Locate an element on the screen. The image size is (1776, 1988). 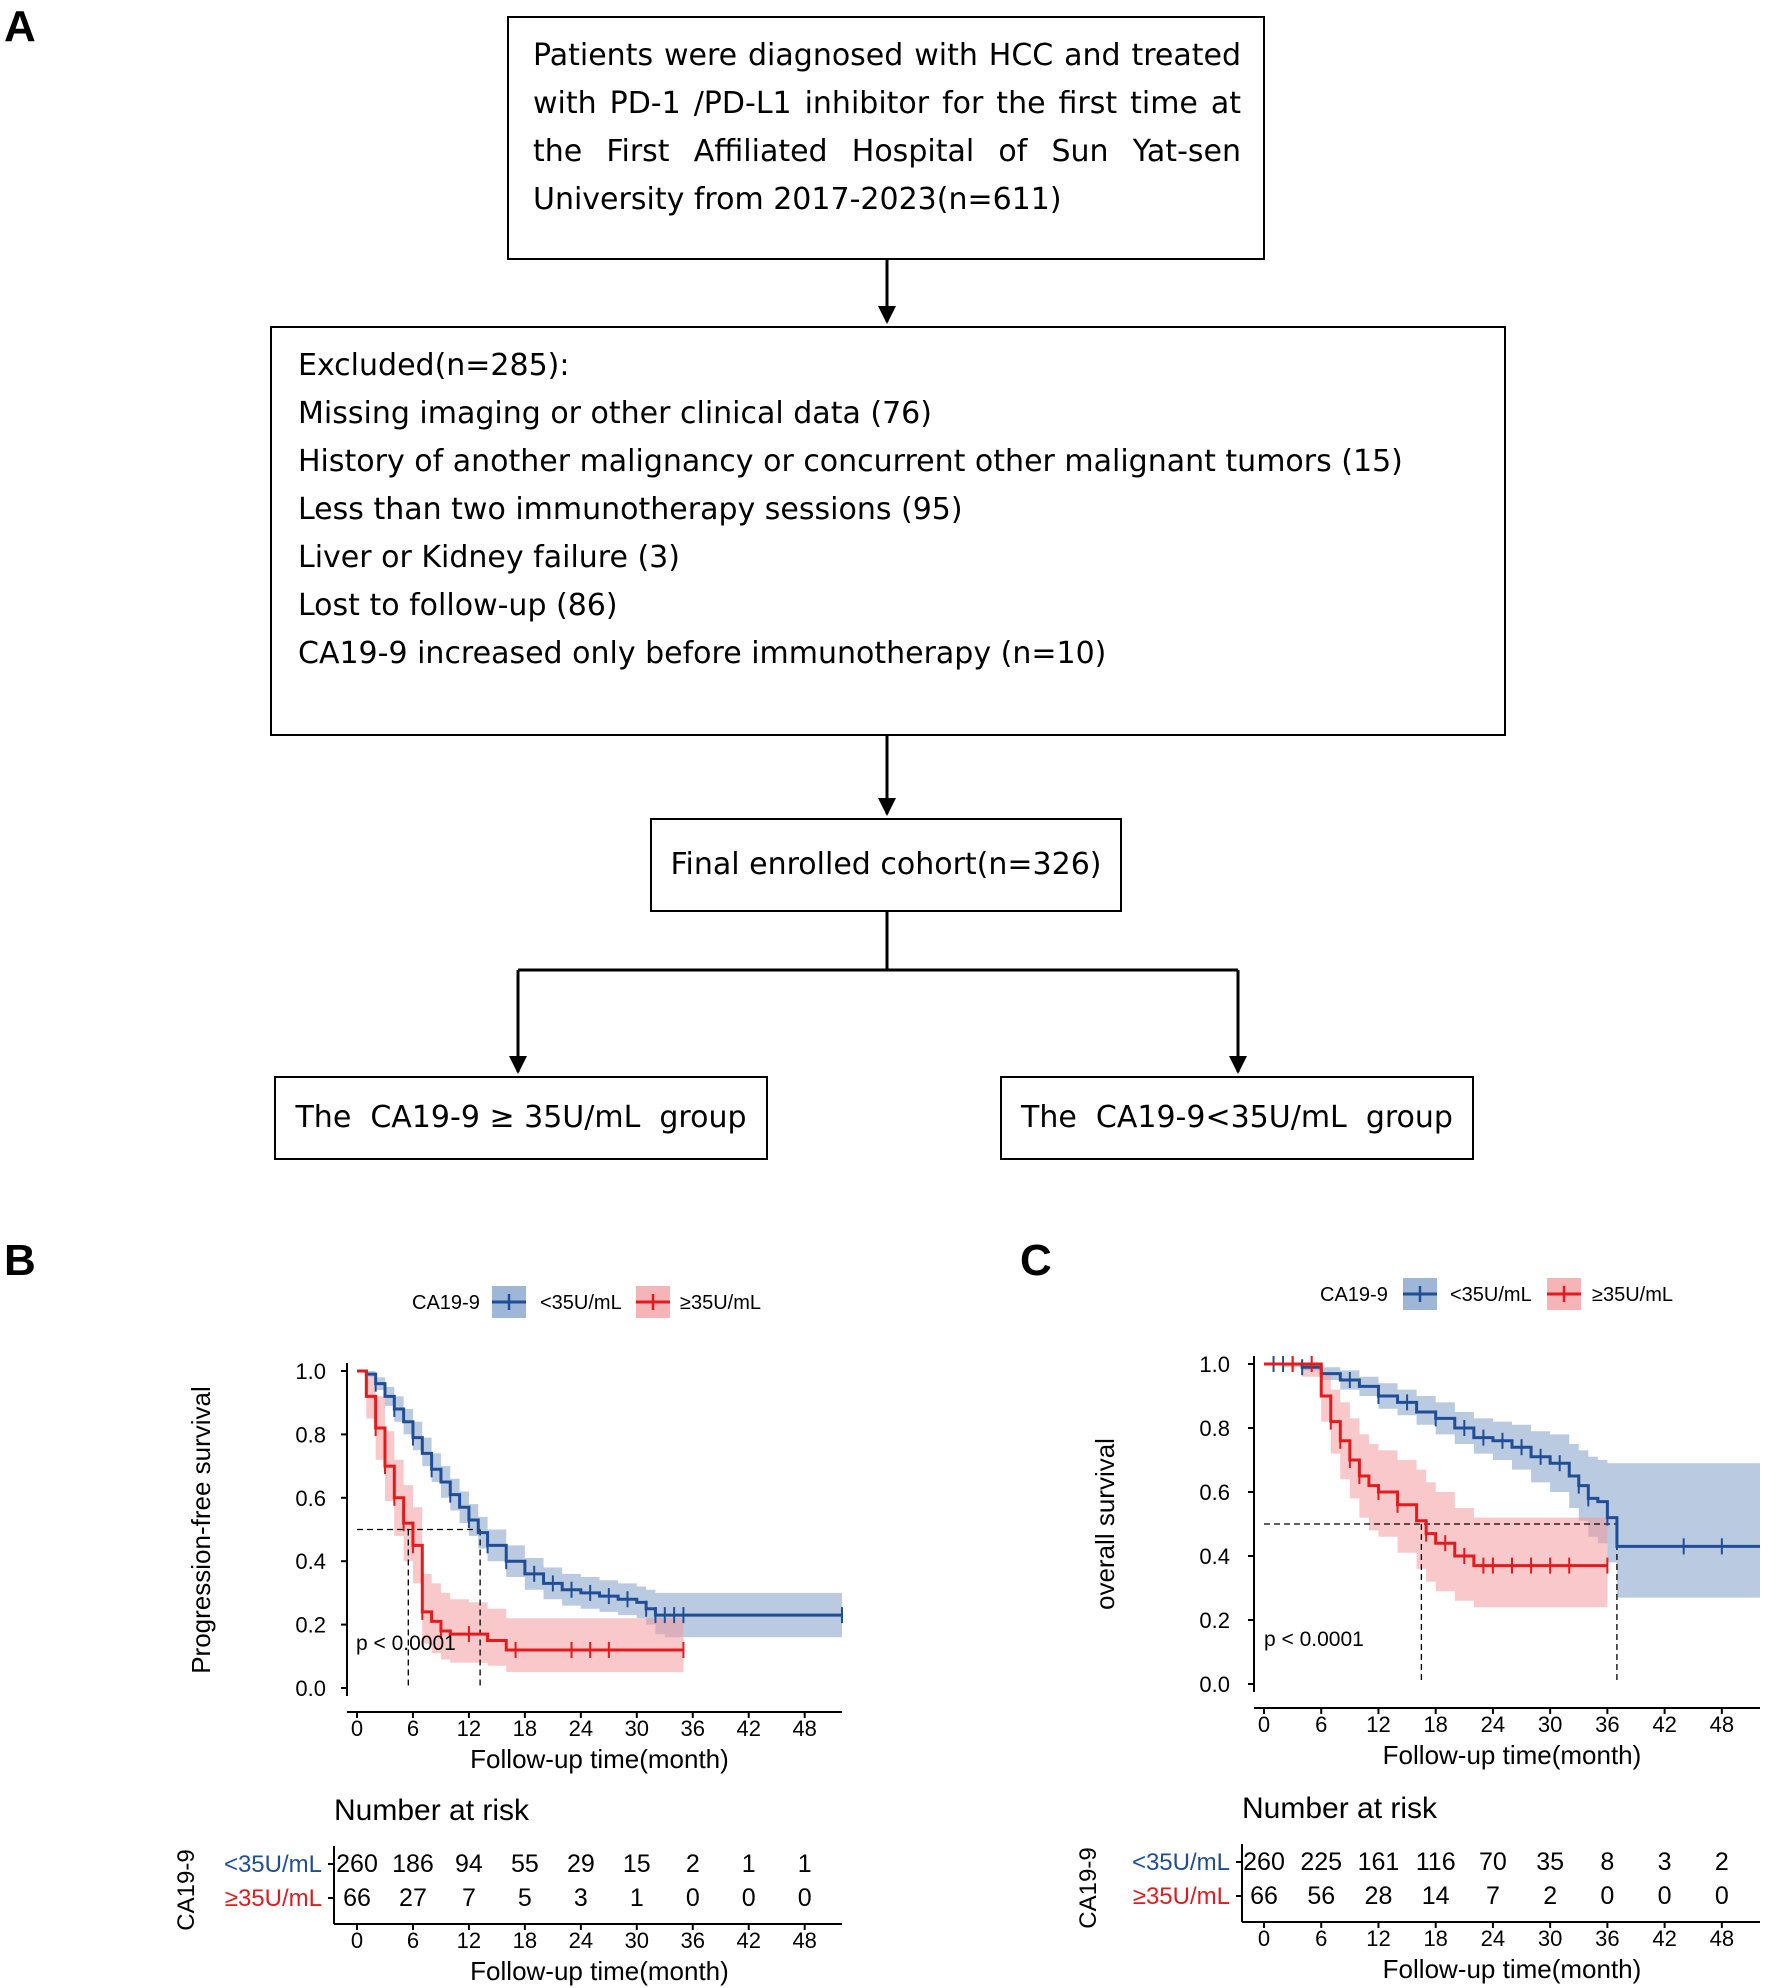
exclusion-item: Lost to follow-up (86) is located at coordinates (458, 605).